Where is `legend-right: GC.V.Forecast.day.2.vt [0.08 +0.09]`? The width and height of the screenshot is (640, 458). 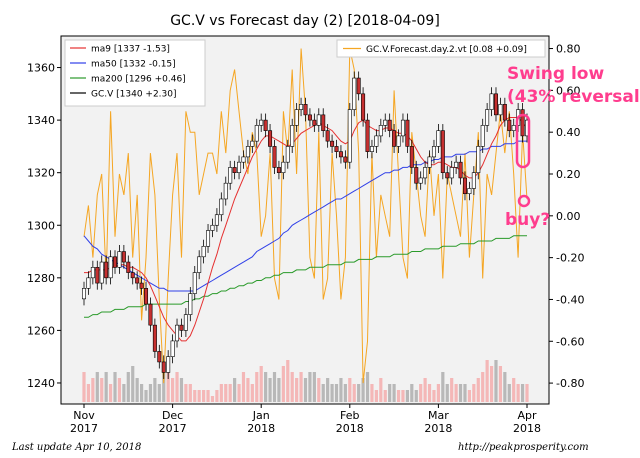
legend-right: GC.V.Forecast.day.2.vt [0.08 +0.09] is located at coordinates (441, 48).